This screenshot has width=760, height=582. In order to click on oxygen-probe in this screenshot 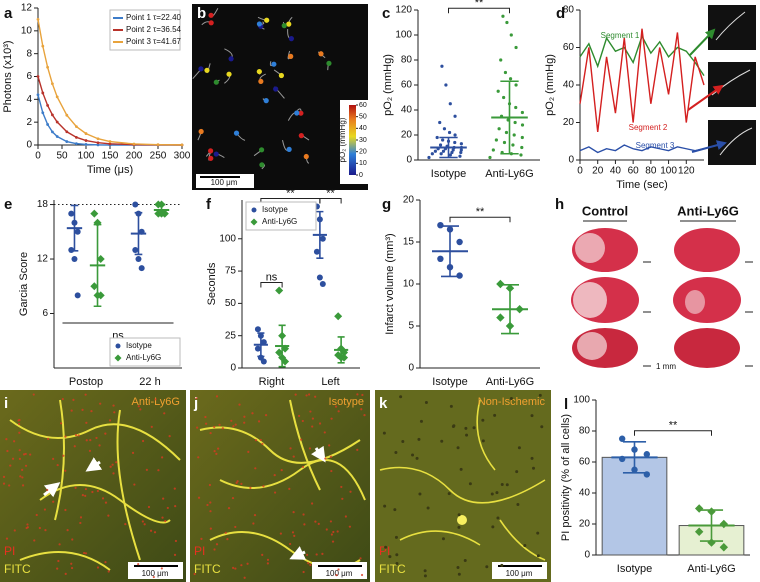, I will do `click(211, 158)`.